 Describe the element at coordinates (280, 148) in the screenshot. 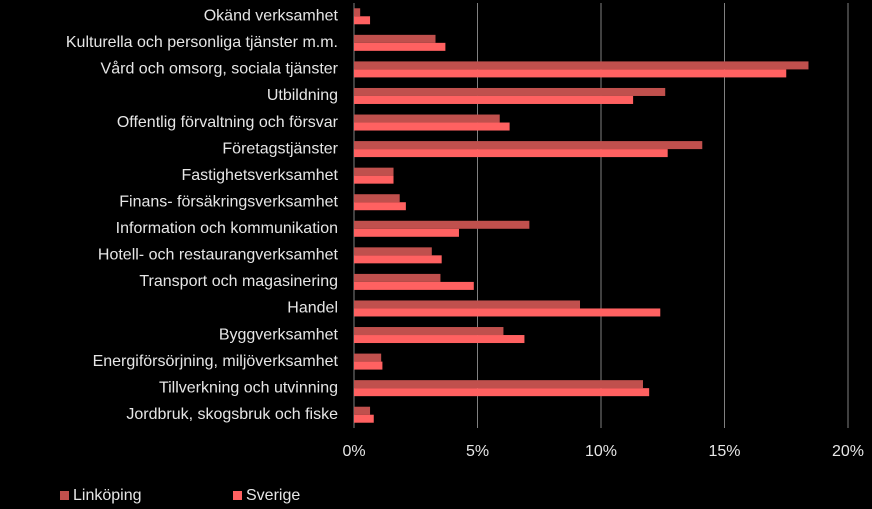

I see `y-tick-label: Företagstjänster` at that location.